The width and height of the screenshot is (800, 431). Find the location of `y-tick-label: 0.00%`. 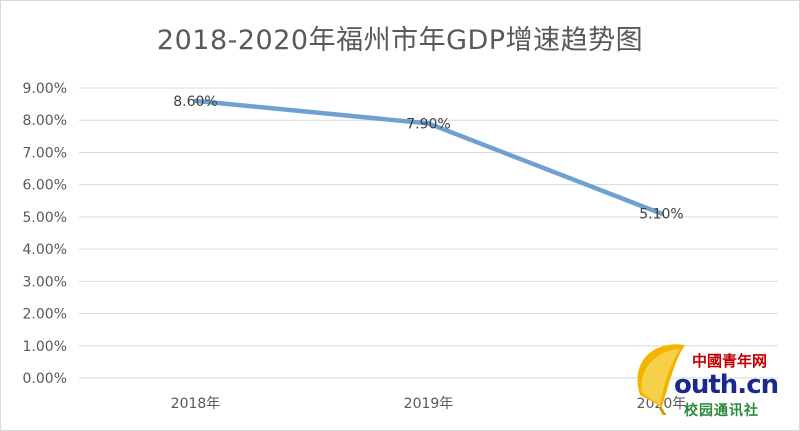

y-tick-label: 0.00% is located at coordinates (45, 379).